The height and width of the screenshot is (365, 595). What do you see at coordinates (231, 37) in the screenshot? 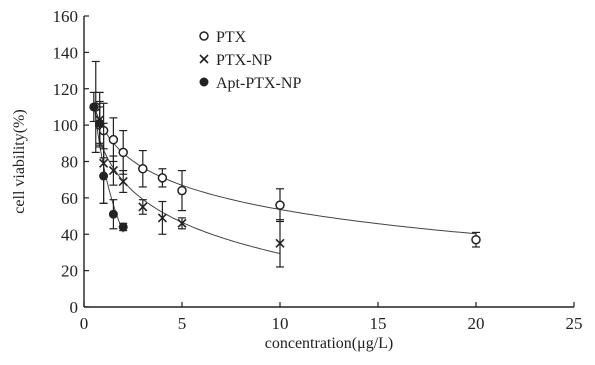
I see `legend-label: PTX` at bounding box center [231, 37].